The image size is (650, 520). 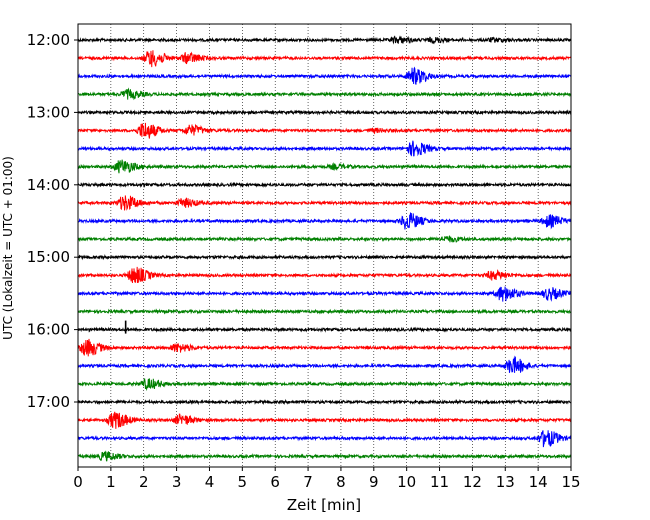 I want to click on y-axis-label: UTC (Lokalzeit = UTC + 01:00), so click(x=8, y=248).